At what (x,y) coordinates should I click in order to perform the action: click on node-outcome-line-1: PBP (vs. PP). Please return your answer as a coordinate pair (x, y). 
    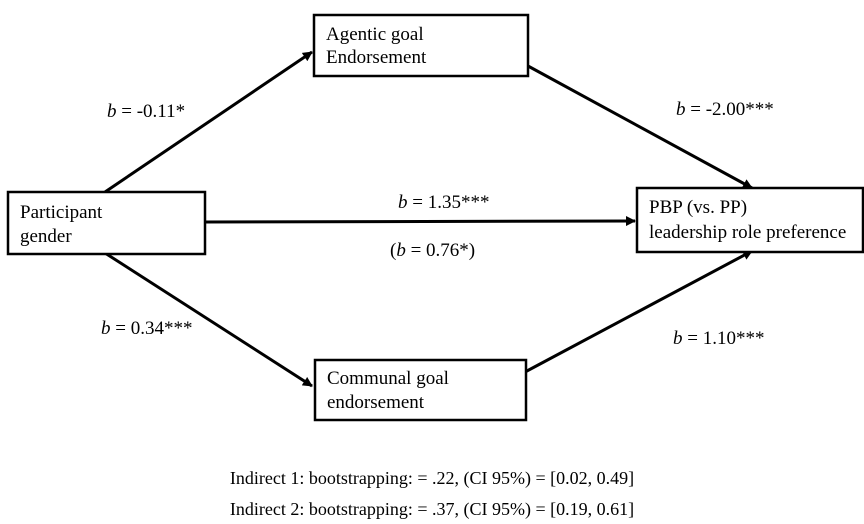
    Looking at the image, I should click on (698, 207).